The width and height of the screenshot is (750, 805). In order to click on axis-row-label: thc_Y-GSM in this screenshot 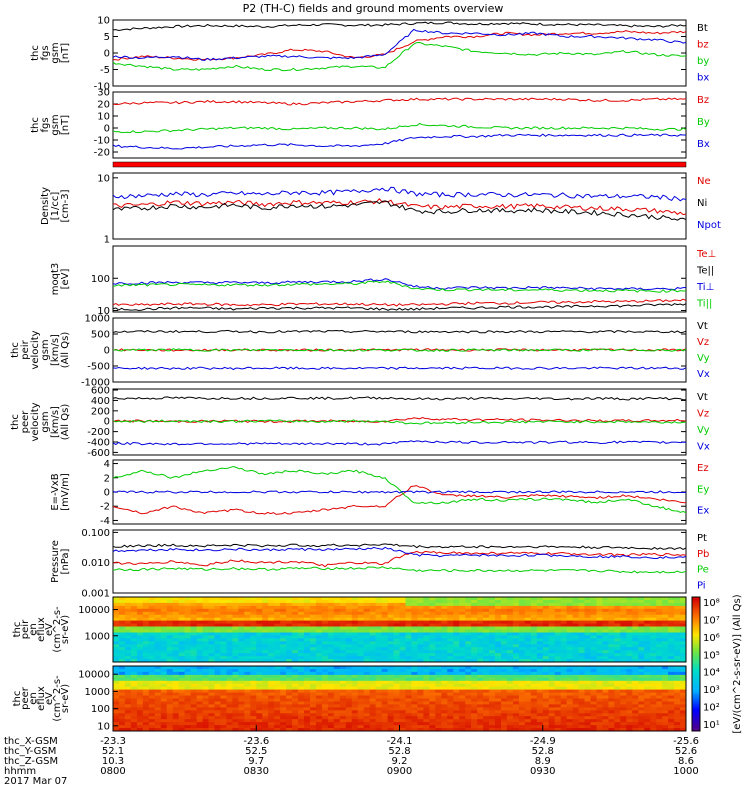, I will do `click(30, 751)`.